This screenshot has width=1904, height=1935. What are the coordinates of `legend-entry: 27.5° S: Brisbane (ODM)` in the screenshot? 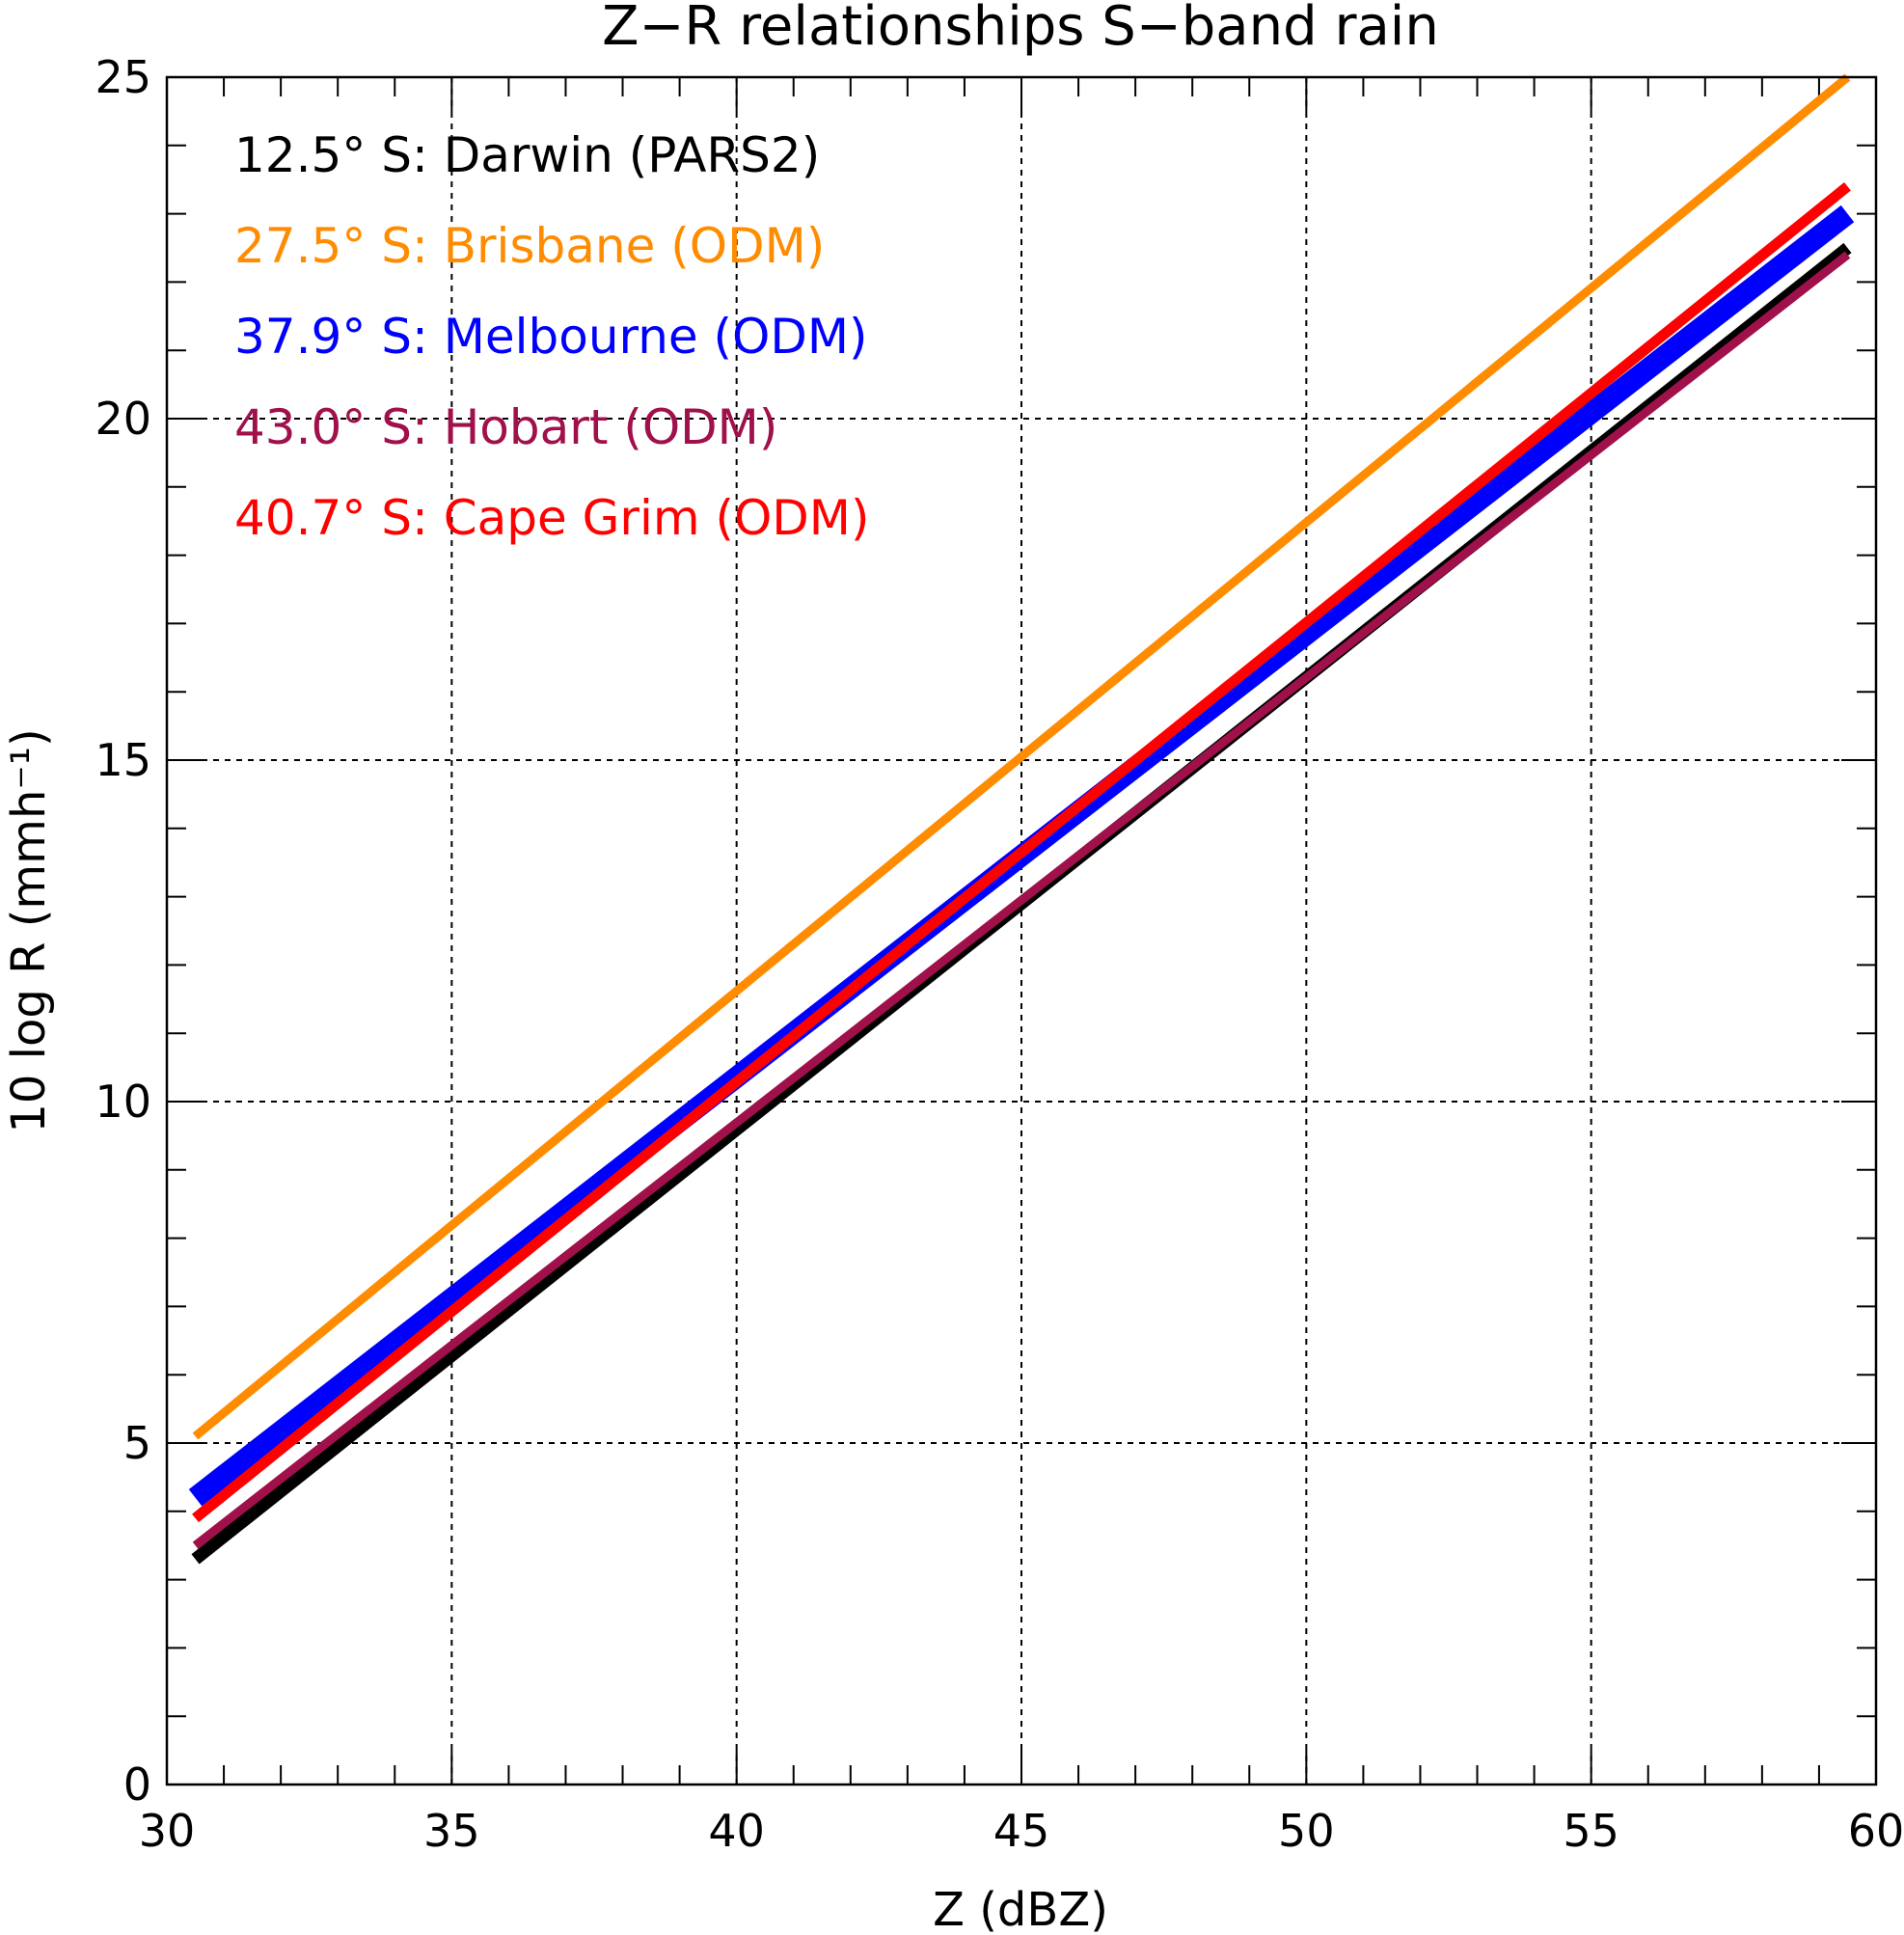 It's located at (529, 246).